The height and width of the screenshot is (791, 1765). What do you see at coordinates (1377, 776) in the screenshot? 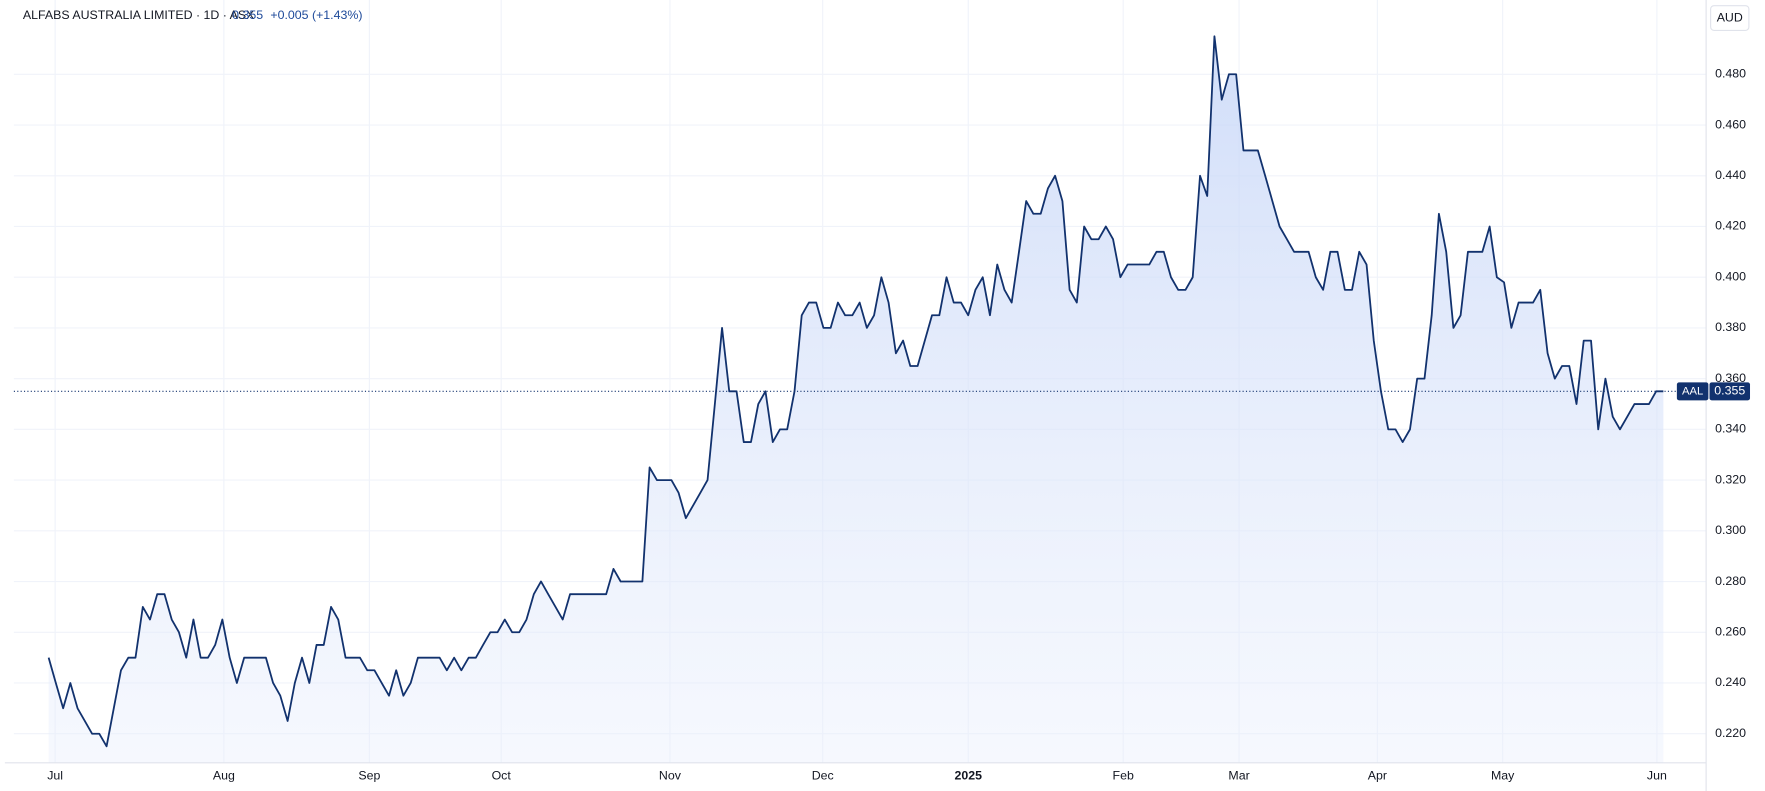
I see `x-tick-label: Apr` at bounding box center [1377, 776].